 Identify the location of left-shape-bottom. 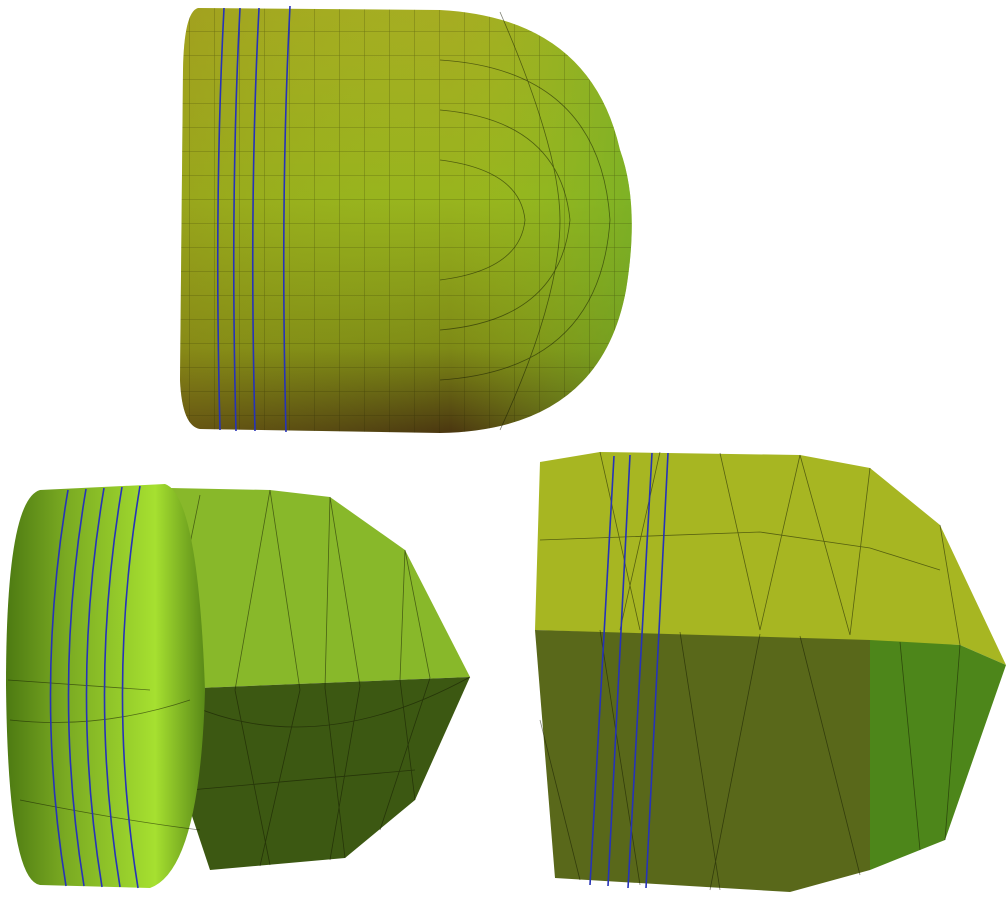
(310, 773).